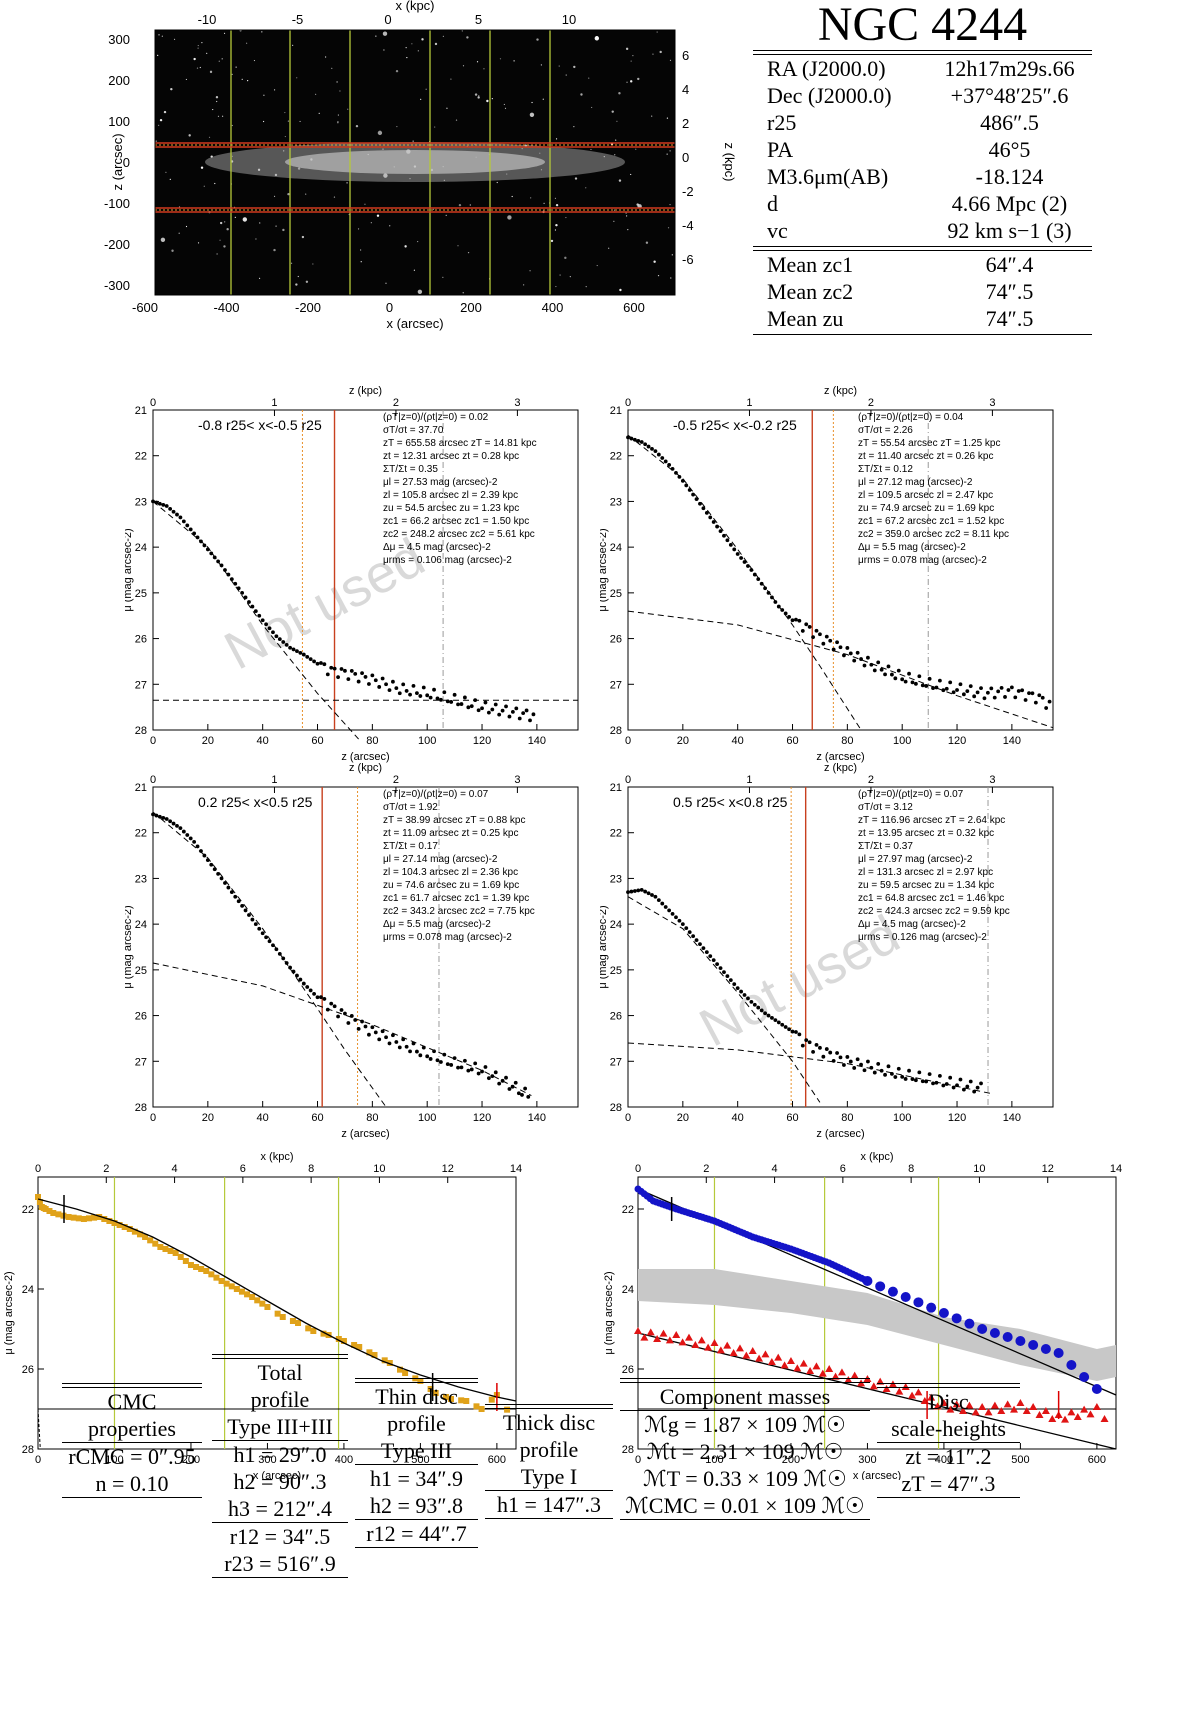 This screenshot has height=1728, width=1200. I want to click on table-heading: properties, so click(132, 1428).